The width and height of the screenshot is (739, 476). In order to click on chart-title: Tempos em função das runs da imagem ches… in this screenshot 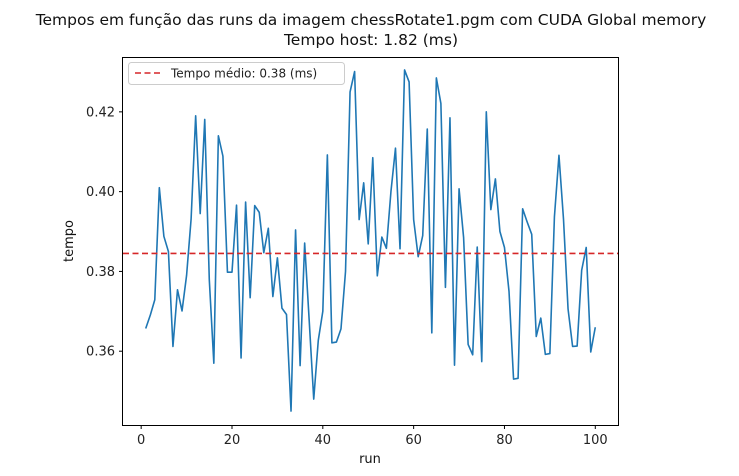, I will do `click(371, 20)`.